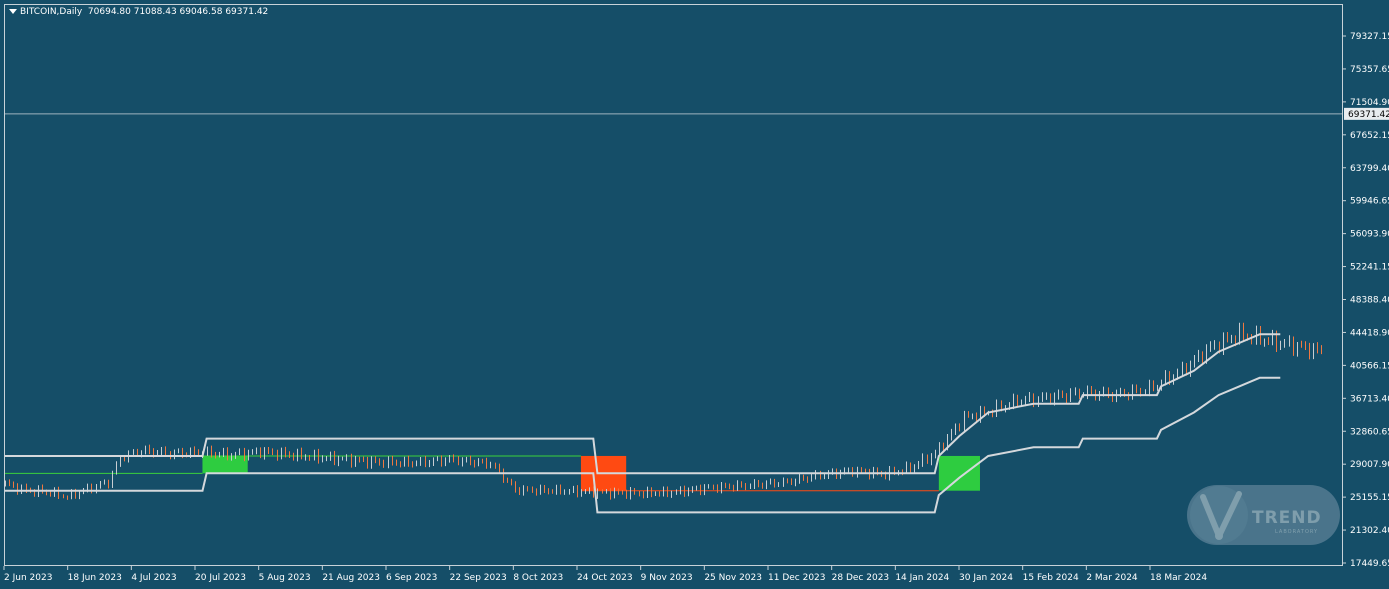 This screenshot has width=1389, height=589. What do you see at coordinates (351, 578) in the screenshot?
I see `x-tick-label: 21 Aug 2023` at bounding box center [351, 578].